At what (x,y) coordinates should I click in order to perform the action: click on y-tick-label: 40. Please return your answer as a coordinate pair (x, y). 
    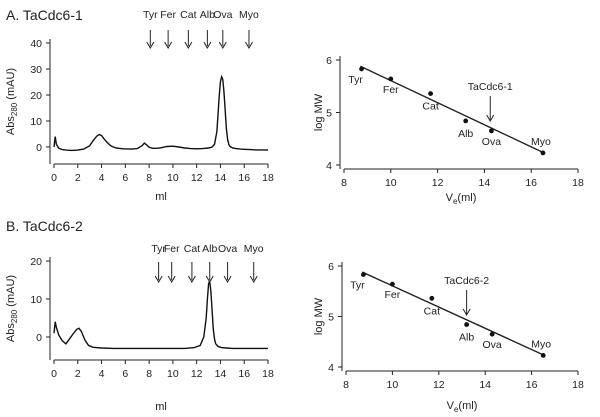
    Looking at the image, I should click on (36, 44).